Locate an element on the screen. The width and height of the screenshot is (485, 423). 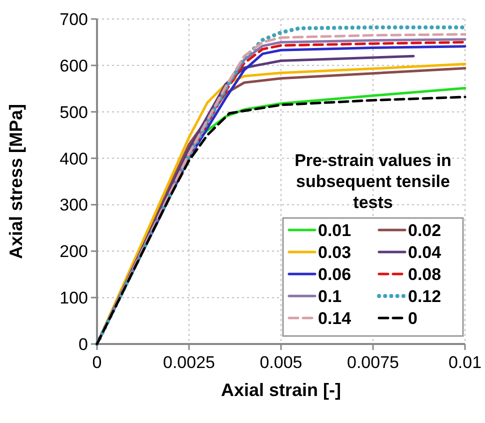
legend-label: 0.14 is located at coordinates (335, 318).